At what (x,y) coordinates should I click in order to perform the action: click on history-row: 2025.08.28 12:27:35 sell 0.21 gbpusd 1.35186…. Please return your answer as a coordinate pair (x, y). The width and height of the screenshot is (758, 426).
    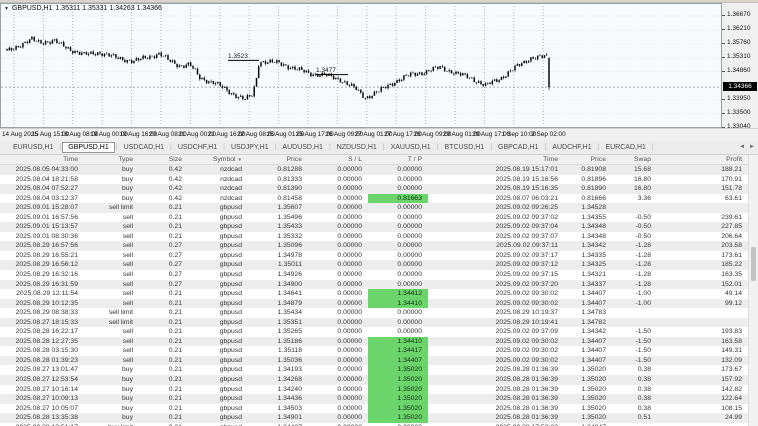
    Looking at the image, I should click on (374, 341).